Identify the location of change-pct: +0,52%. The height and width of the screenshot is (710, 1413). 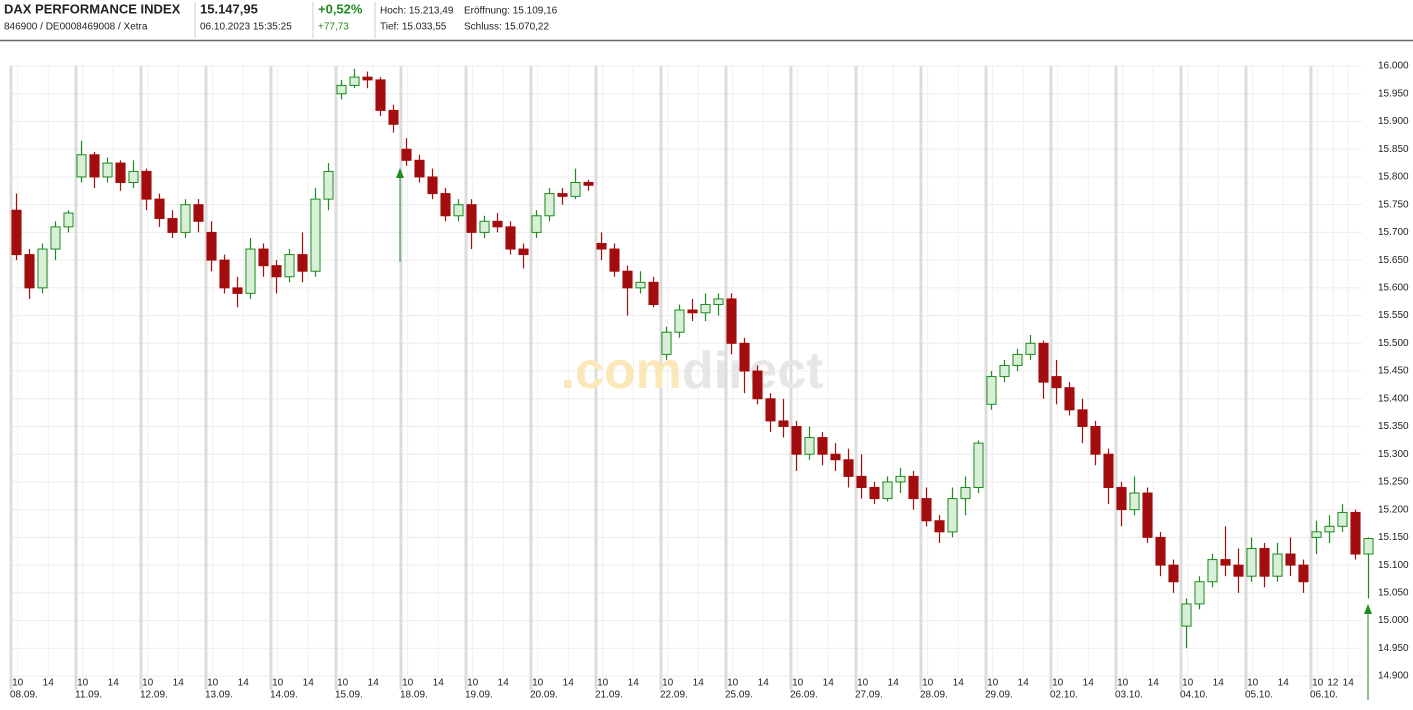
(340, 8).